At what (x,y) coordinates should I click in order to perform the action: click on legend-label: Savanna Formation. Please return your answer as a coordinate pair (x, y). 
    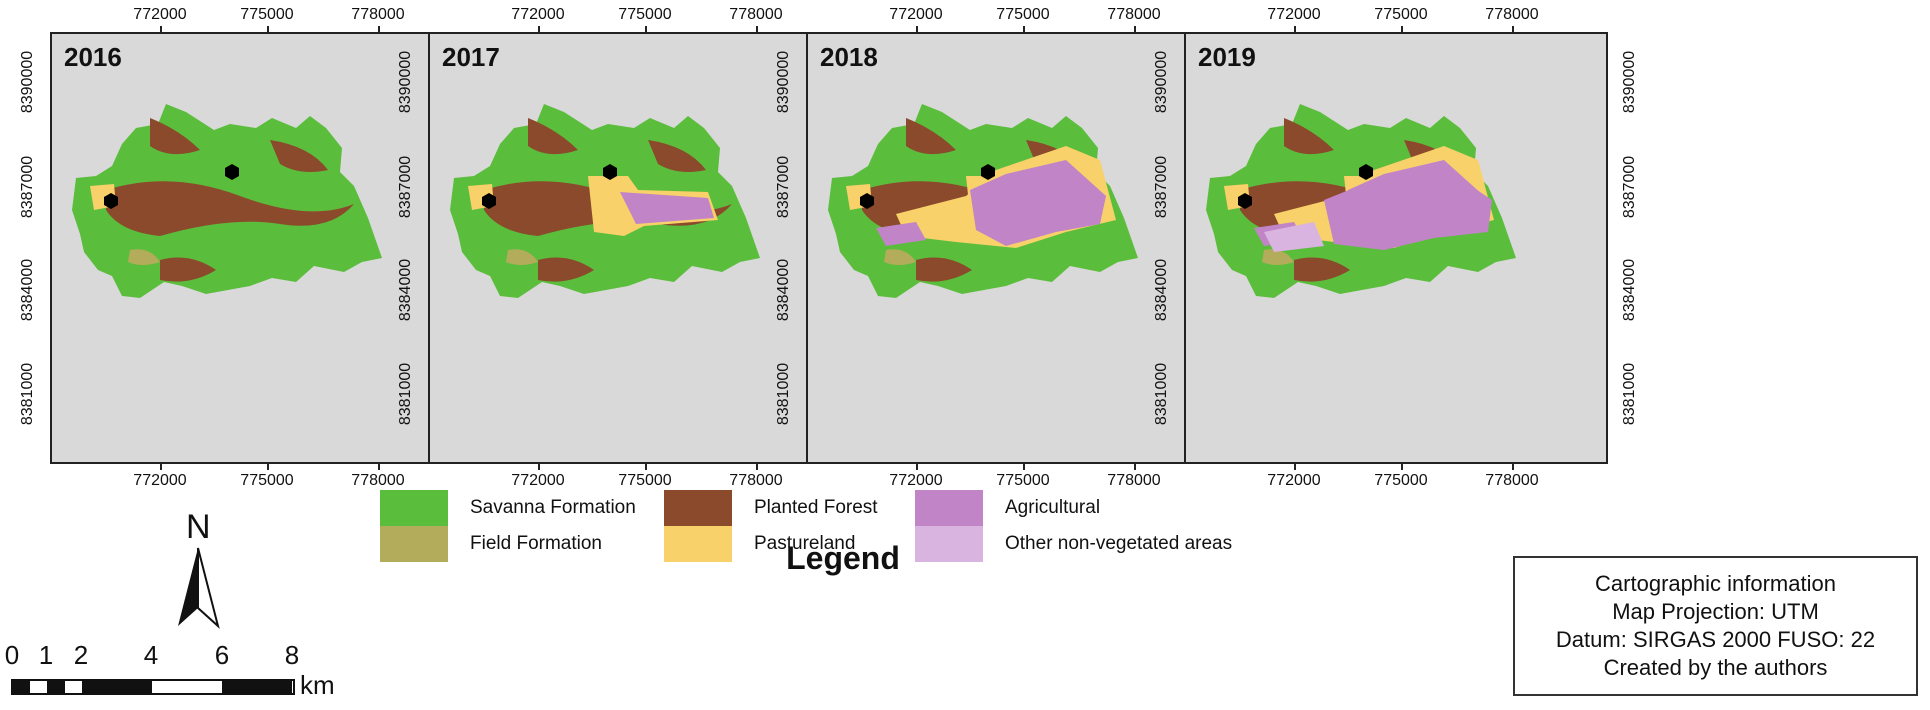
    Looking at the image, I should click on (553, 507).